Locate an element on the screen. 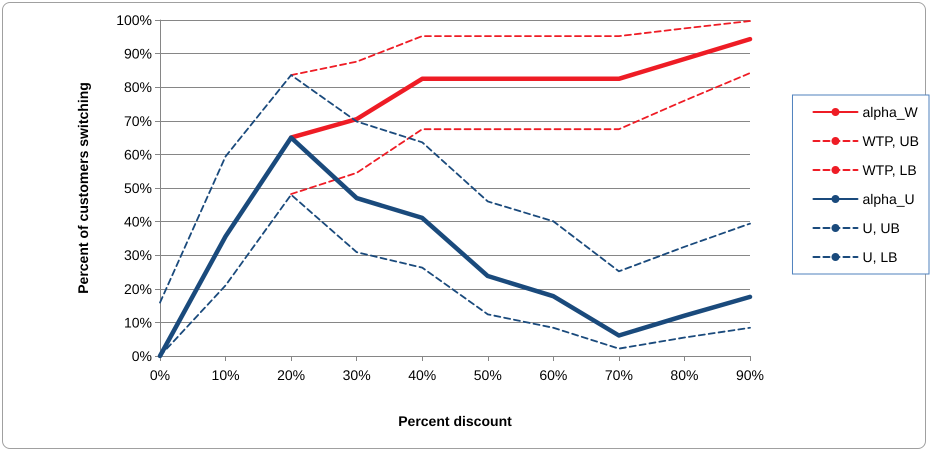 The height and width of the screenshot is (455, 932). x-tick-label: 20% is located at coordinates (291, 375).